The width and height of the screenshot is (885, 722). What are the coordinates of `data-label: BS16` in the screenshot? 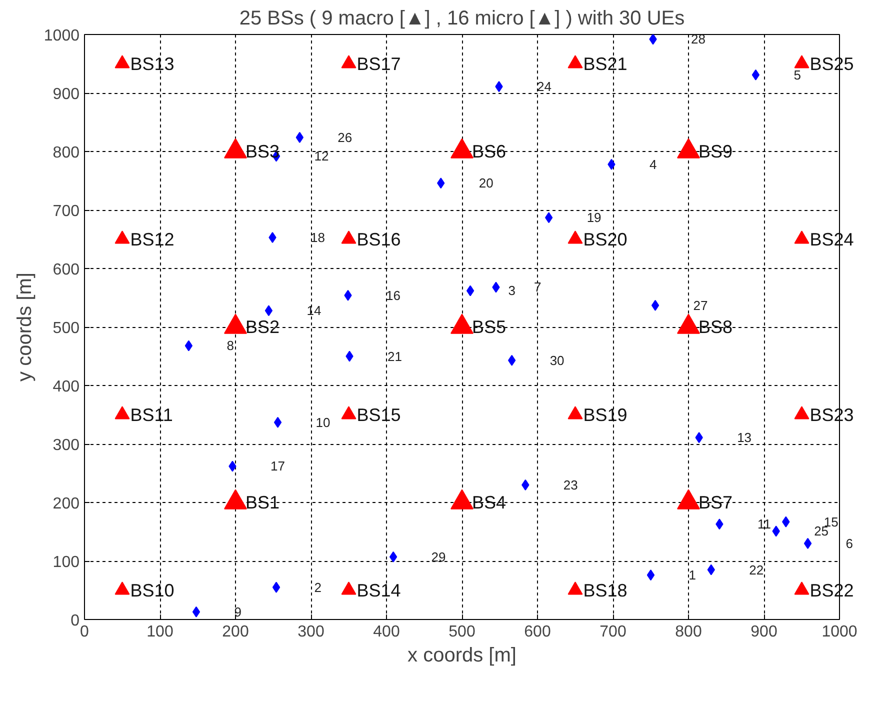 It's located at (378, 239).